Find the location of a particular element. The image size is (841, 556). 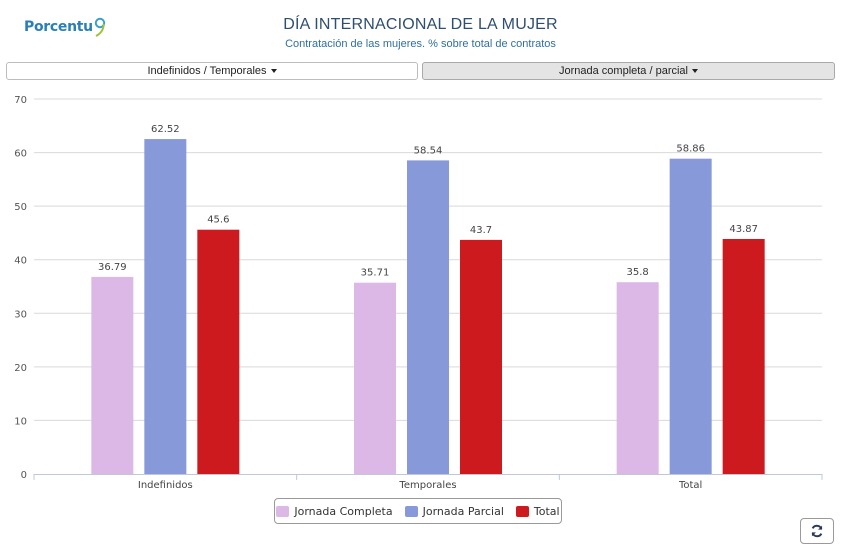

x-tick-label: Indefinidos is located at coordinates (165, 485).